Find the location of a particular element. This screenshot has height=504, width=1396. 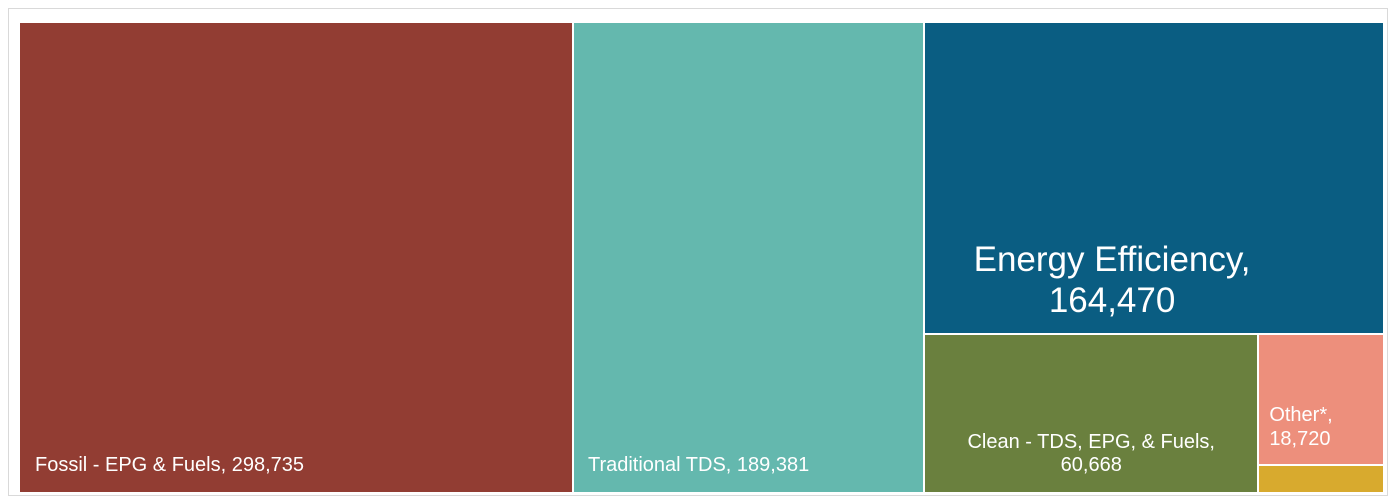

tile-other: Other*, 18,720 is located at coordinates (1322, 400).